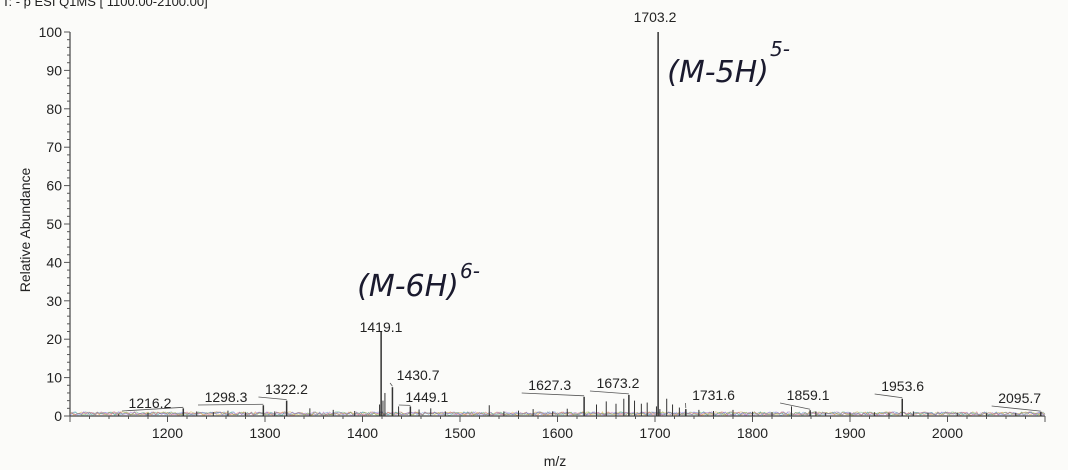 This screenshot has height=470, width=1068. I want to click on peak-label: 1298.3, so click(226, 397).